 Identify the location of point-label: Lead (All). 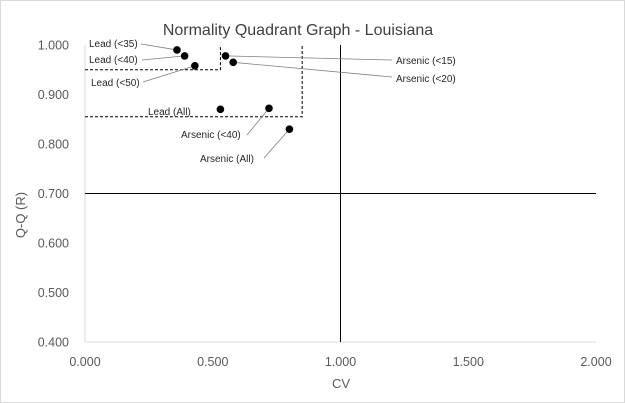
(169, 112).